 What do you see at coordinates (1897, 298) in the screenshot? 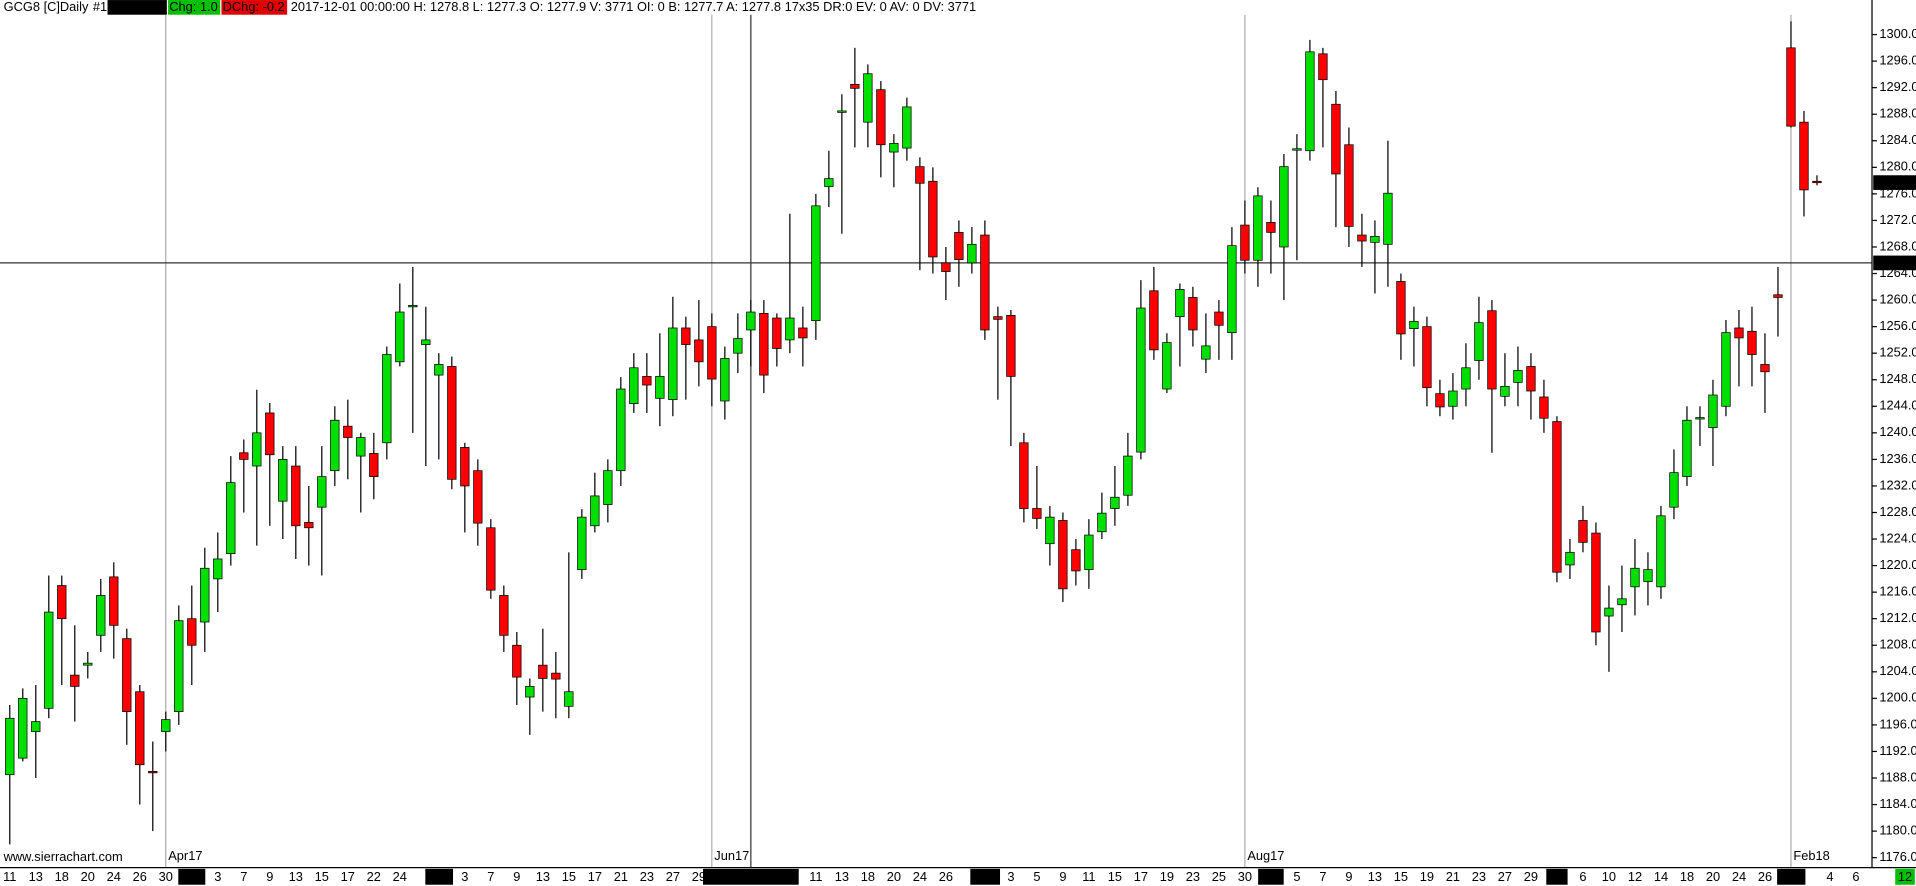
I see `y-tick-label: 1260.0` at bounding box center [1897, 298].